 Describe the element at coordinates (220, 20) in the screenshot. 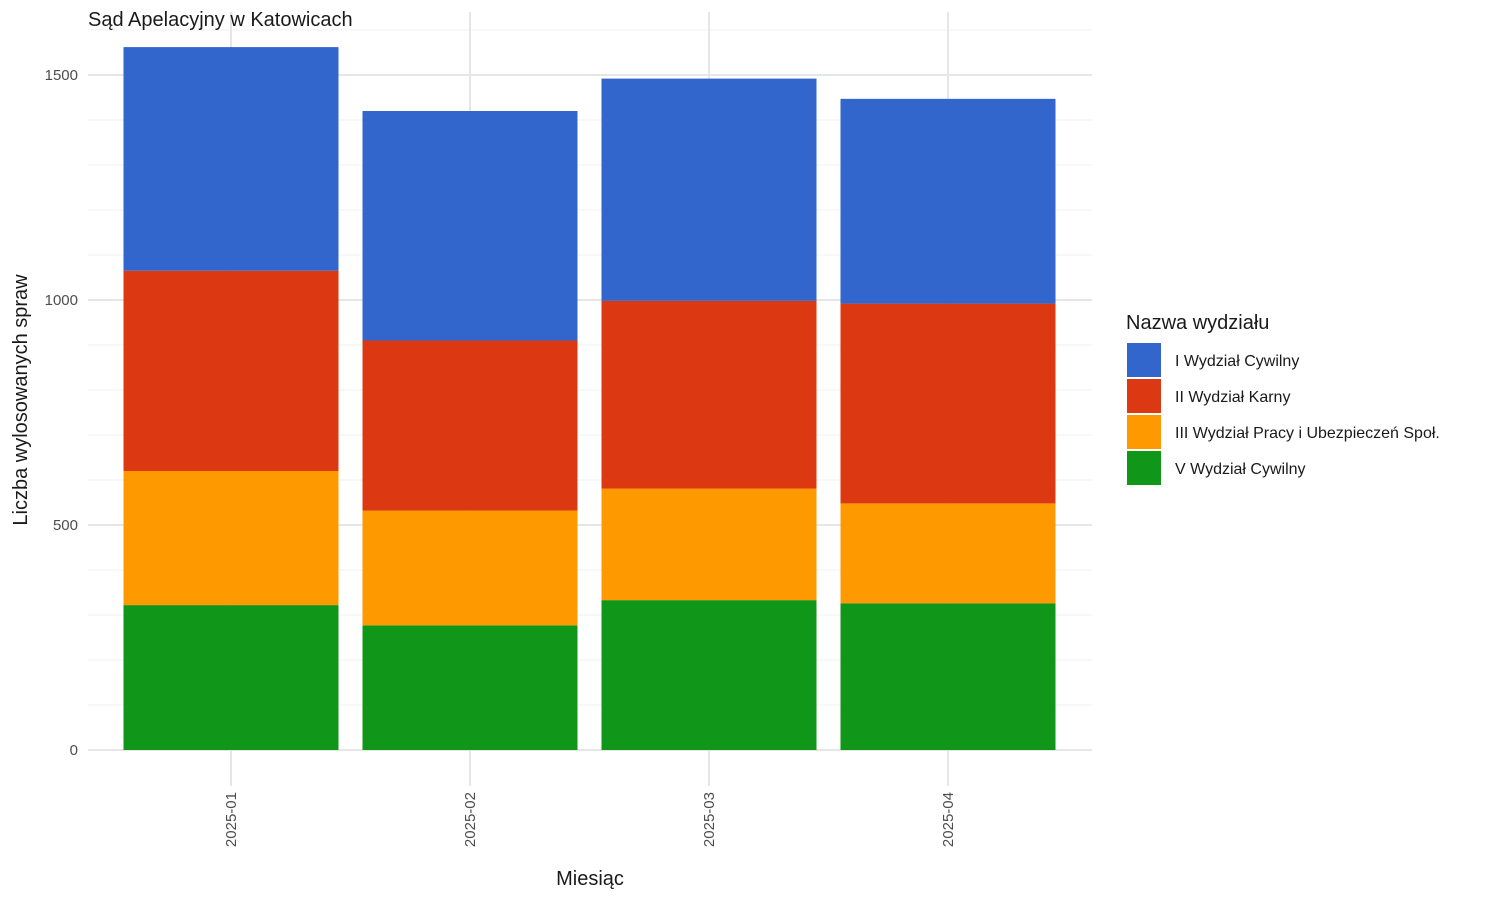

I see `chart-title: Sąd Apelacyjny w Katowicach` at that location.